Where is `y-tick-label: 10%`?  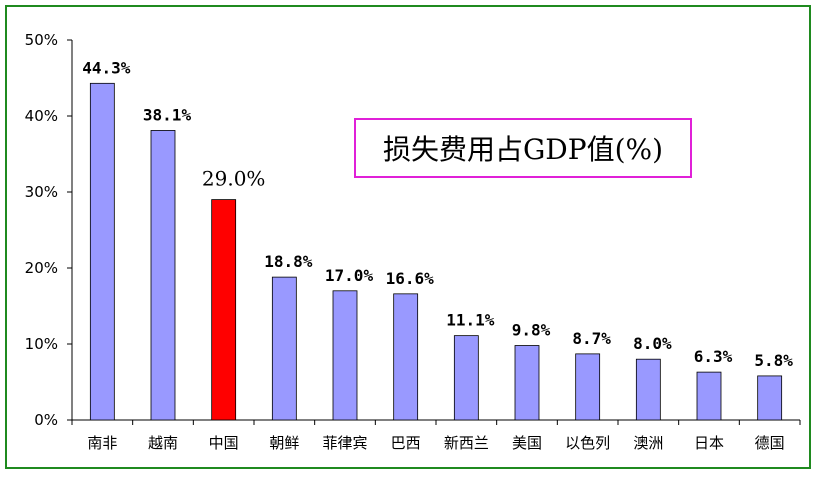 y-tick-label: 10% is located at coordinates (41, 344).